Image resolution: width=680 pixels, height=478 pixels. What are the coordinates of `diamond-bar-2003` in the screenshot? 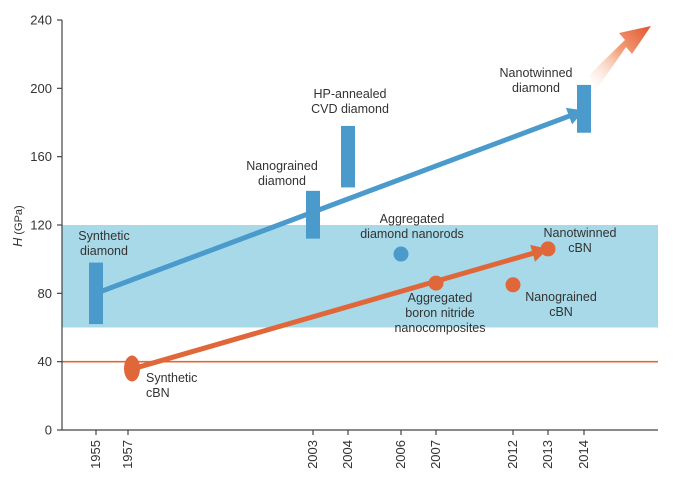 It's located at (313, 214).